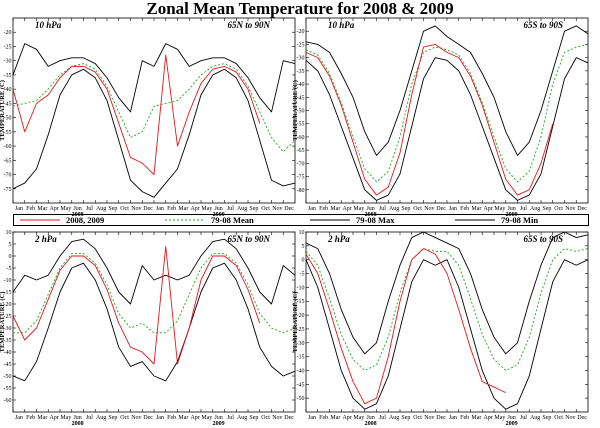 The width and height of the screenshot is (600, 428). I want to click on legend-label: 79-08 Max, so click(375, 220).